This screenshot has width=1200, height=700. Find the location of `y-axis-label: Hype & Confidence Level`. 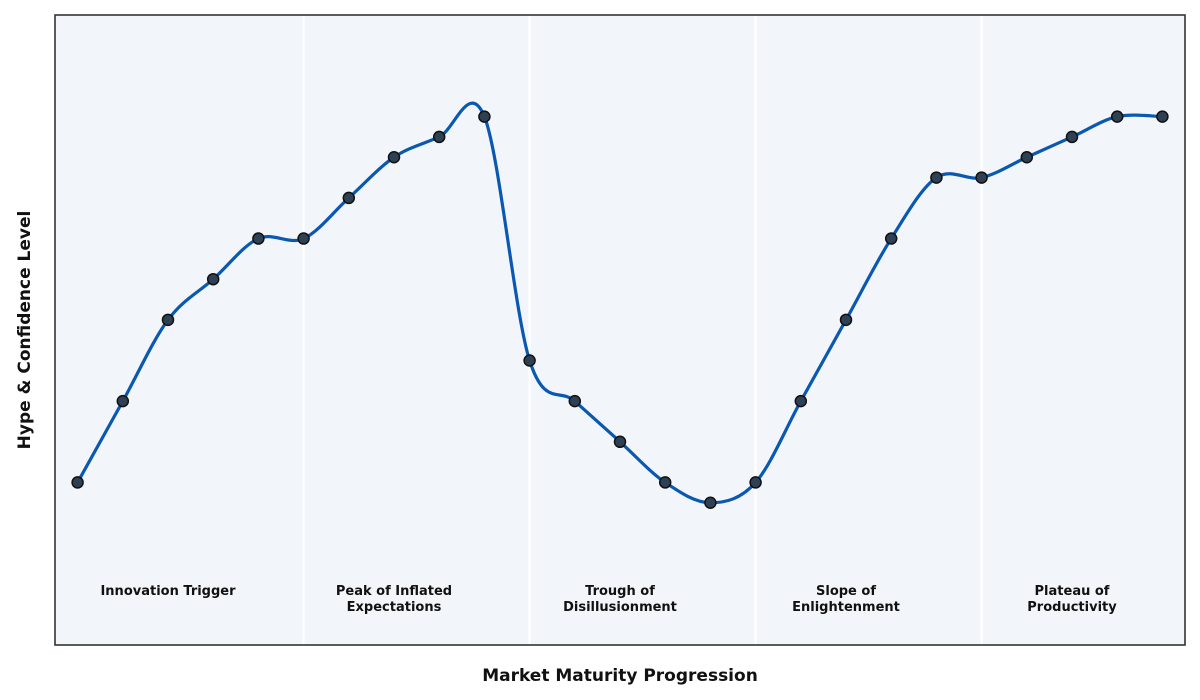

y-axis-label: Hype & Confidence Level is located at coordinates (25, 330).